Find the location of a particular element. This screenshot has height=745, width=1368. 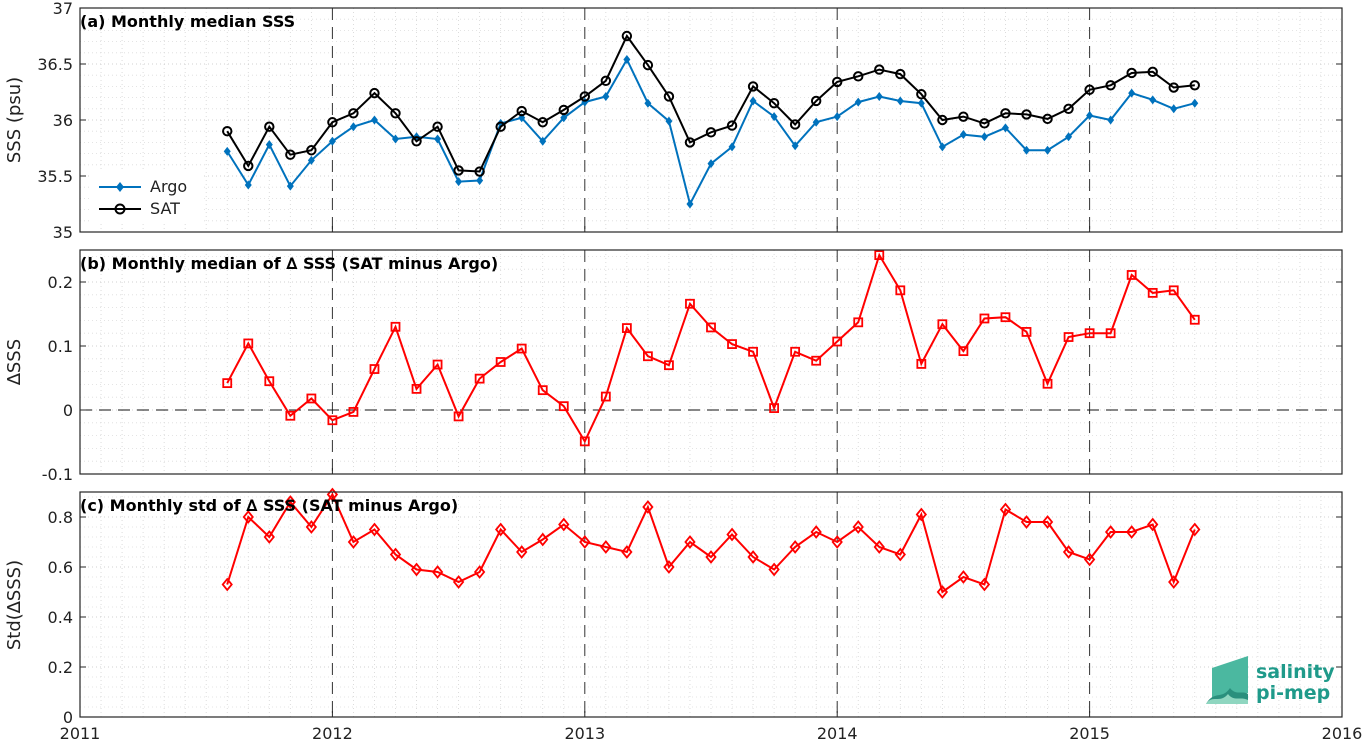

legend-sat-marker is located at coordinates (120, 209).